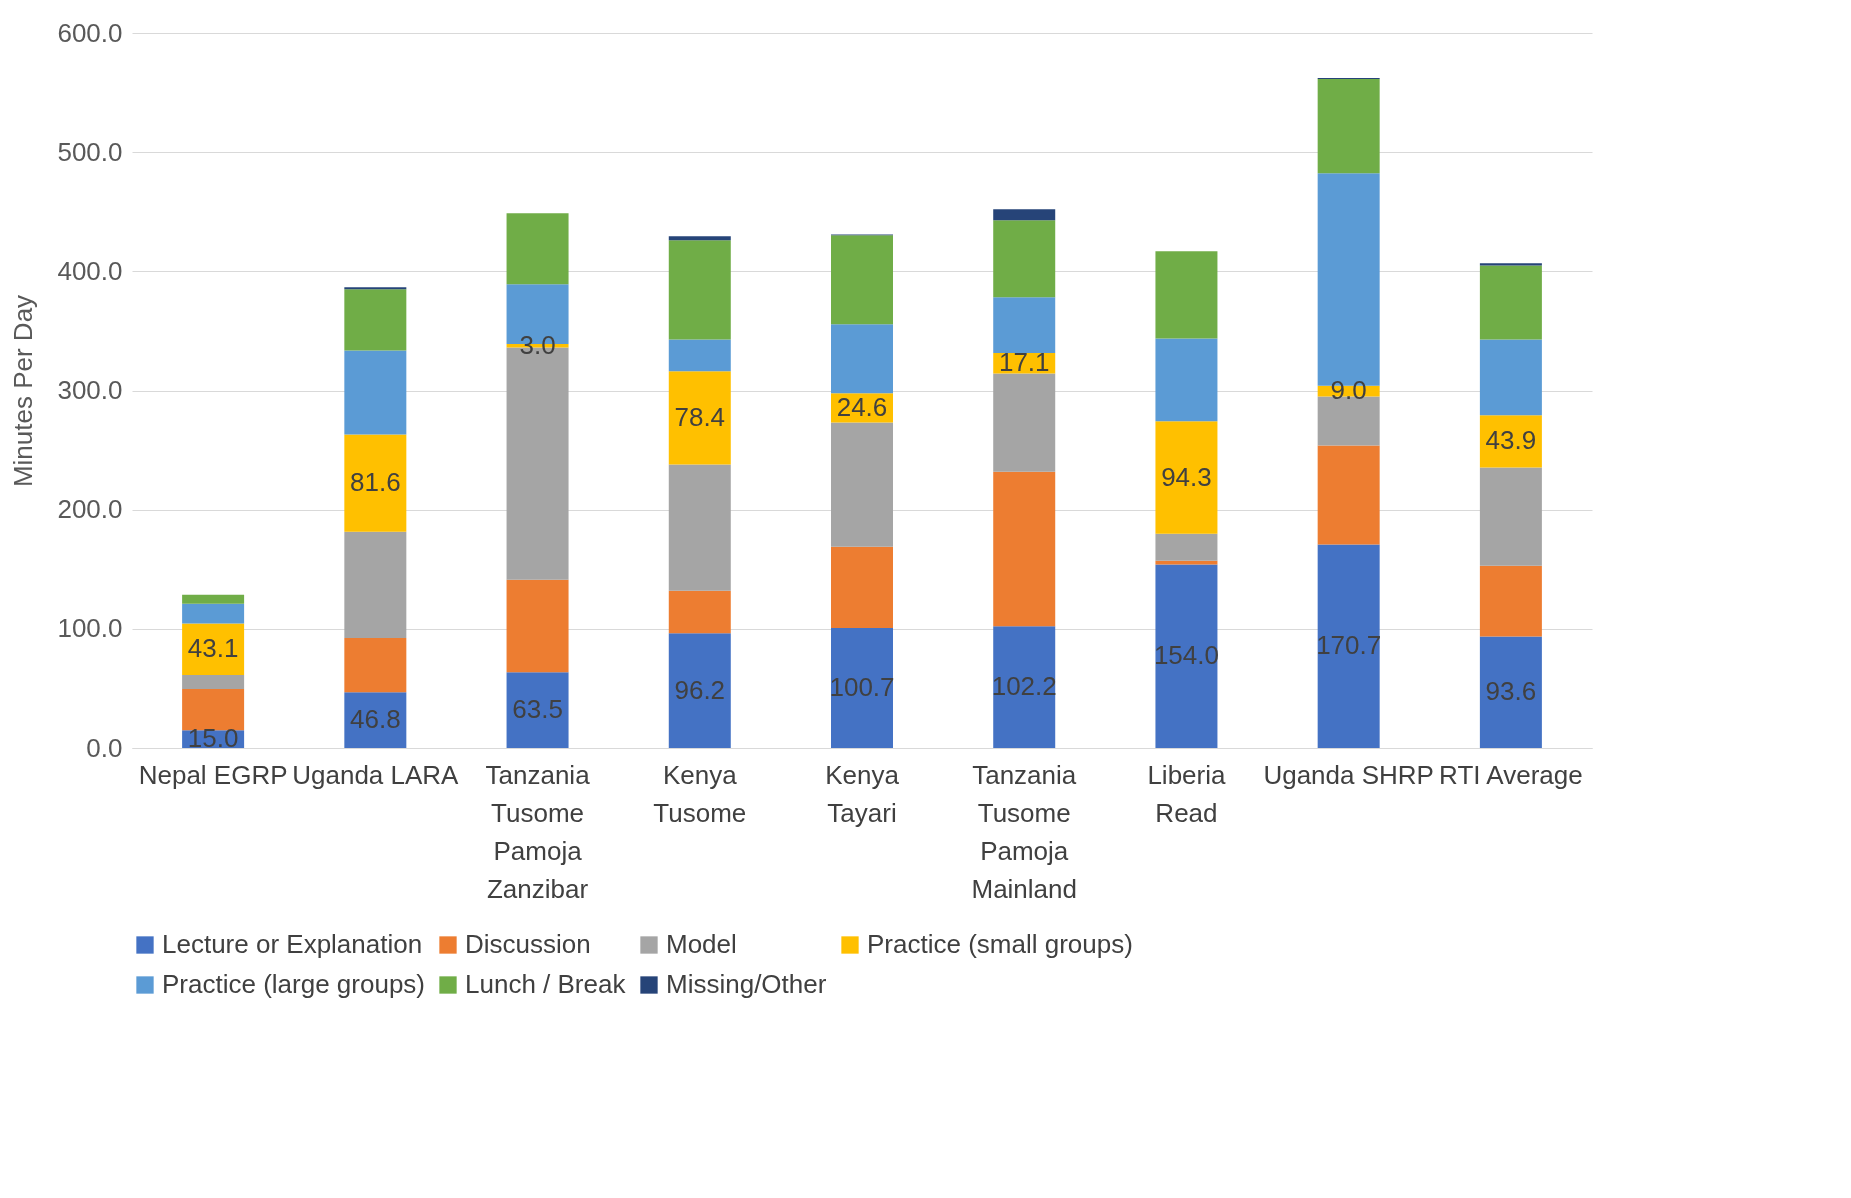  I want to click on data-label: 63.5, so click(537, 709).